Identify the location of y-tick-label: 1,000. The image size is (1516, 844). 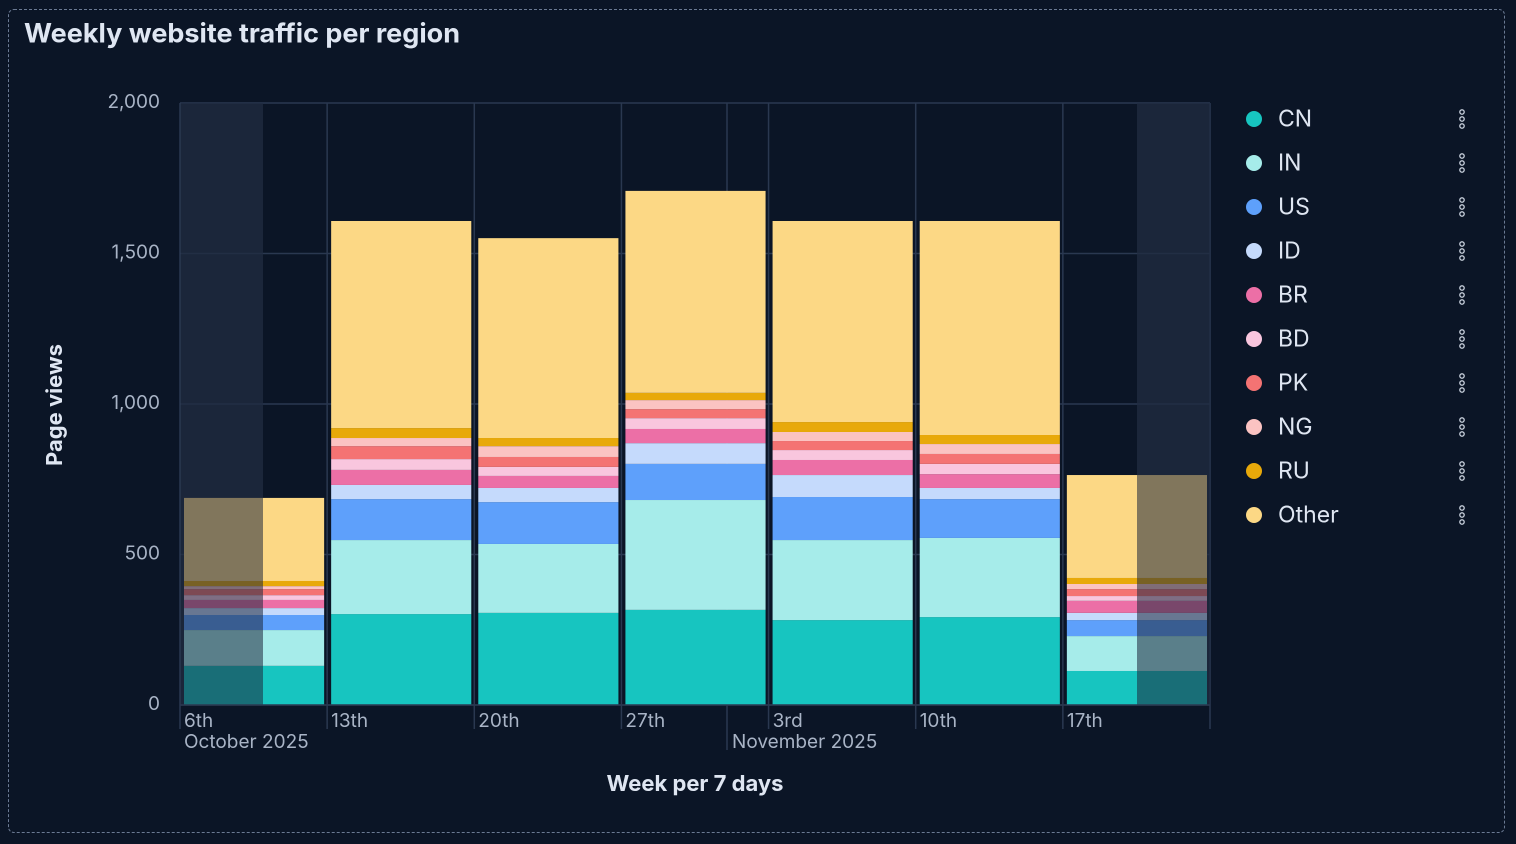
(135, 402).